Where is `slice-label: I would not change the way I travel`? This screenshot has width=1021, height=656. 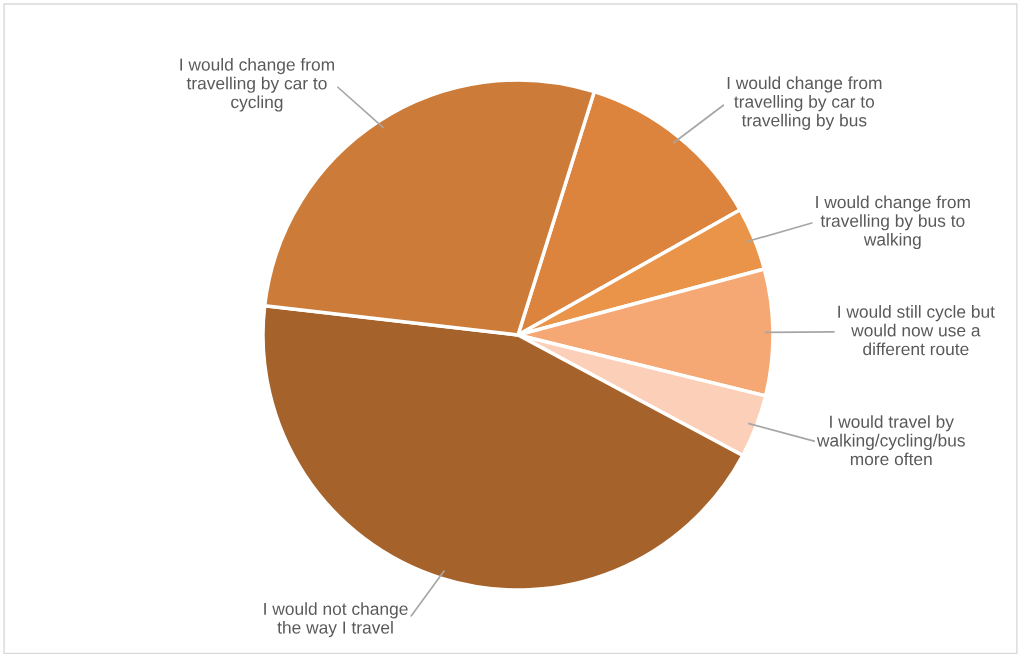
slice-label: I would not change the way I travel is located at coordinates (336, 620).